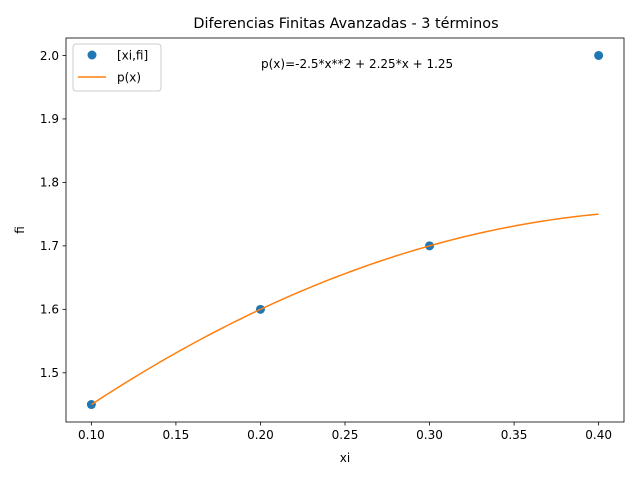 The image size is (640, 480). Describe the element at coordinates (345, 458) in the screenshot. I see `x-axis-label: xi` at that location.